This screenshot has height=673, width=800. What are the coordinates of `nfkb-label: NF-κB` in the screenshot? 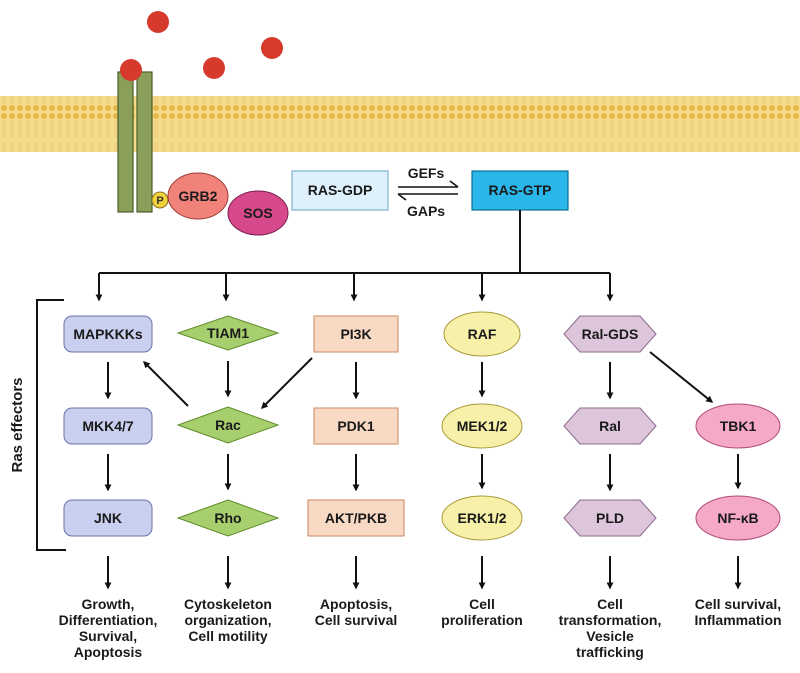 It's located at (737, 518).